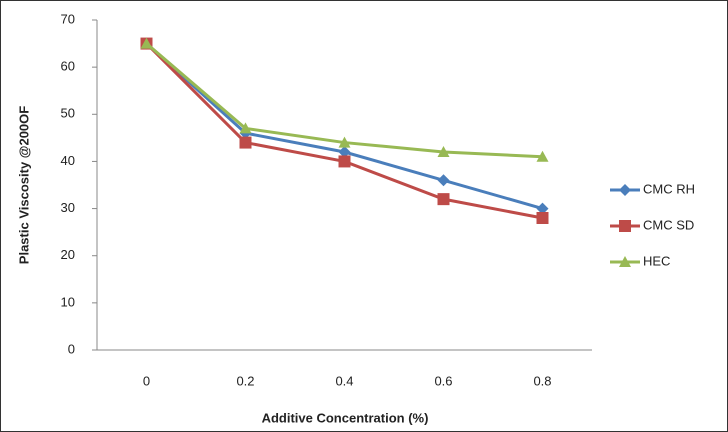 The image size is (728, 432). I want to click on y-tick-label: 20, so click(68, 254).